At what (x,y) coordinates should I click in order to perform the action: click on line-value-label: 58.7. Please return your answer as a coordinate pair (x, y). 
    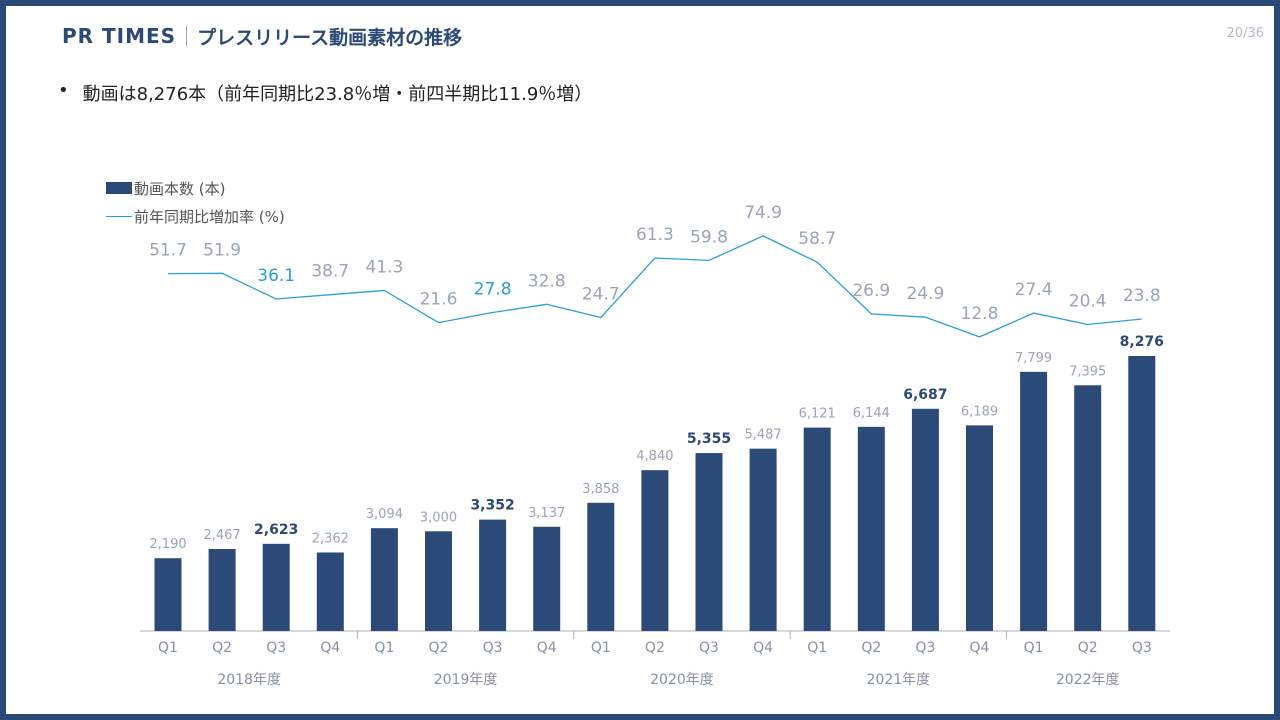
    Looking at the image, I should click on (817, 239).